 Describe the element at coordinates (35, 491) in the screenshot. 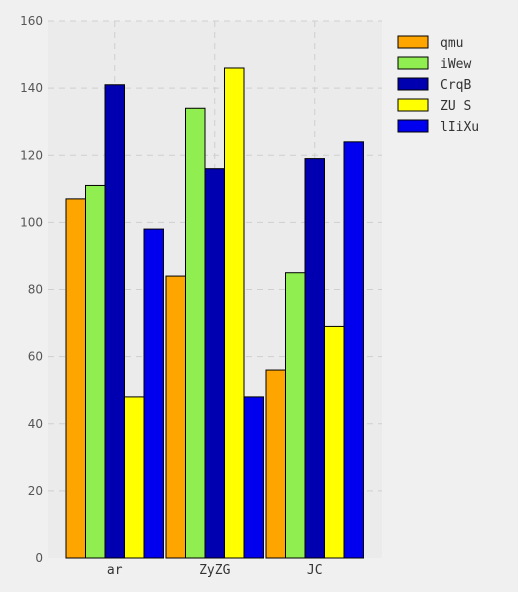

I see `y-tick-label: 20` at that location.